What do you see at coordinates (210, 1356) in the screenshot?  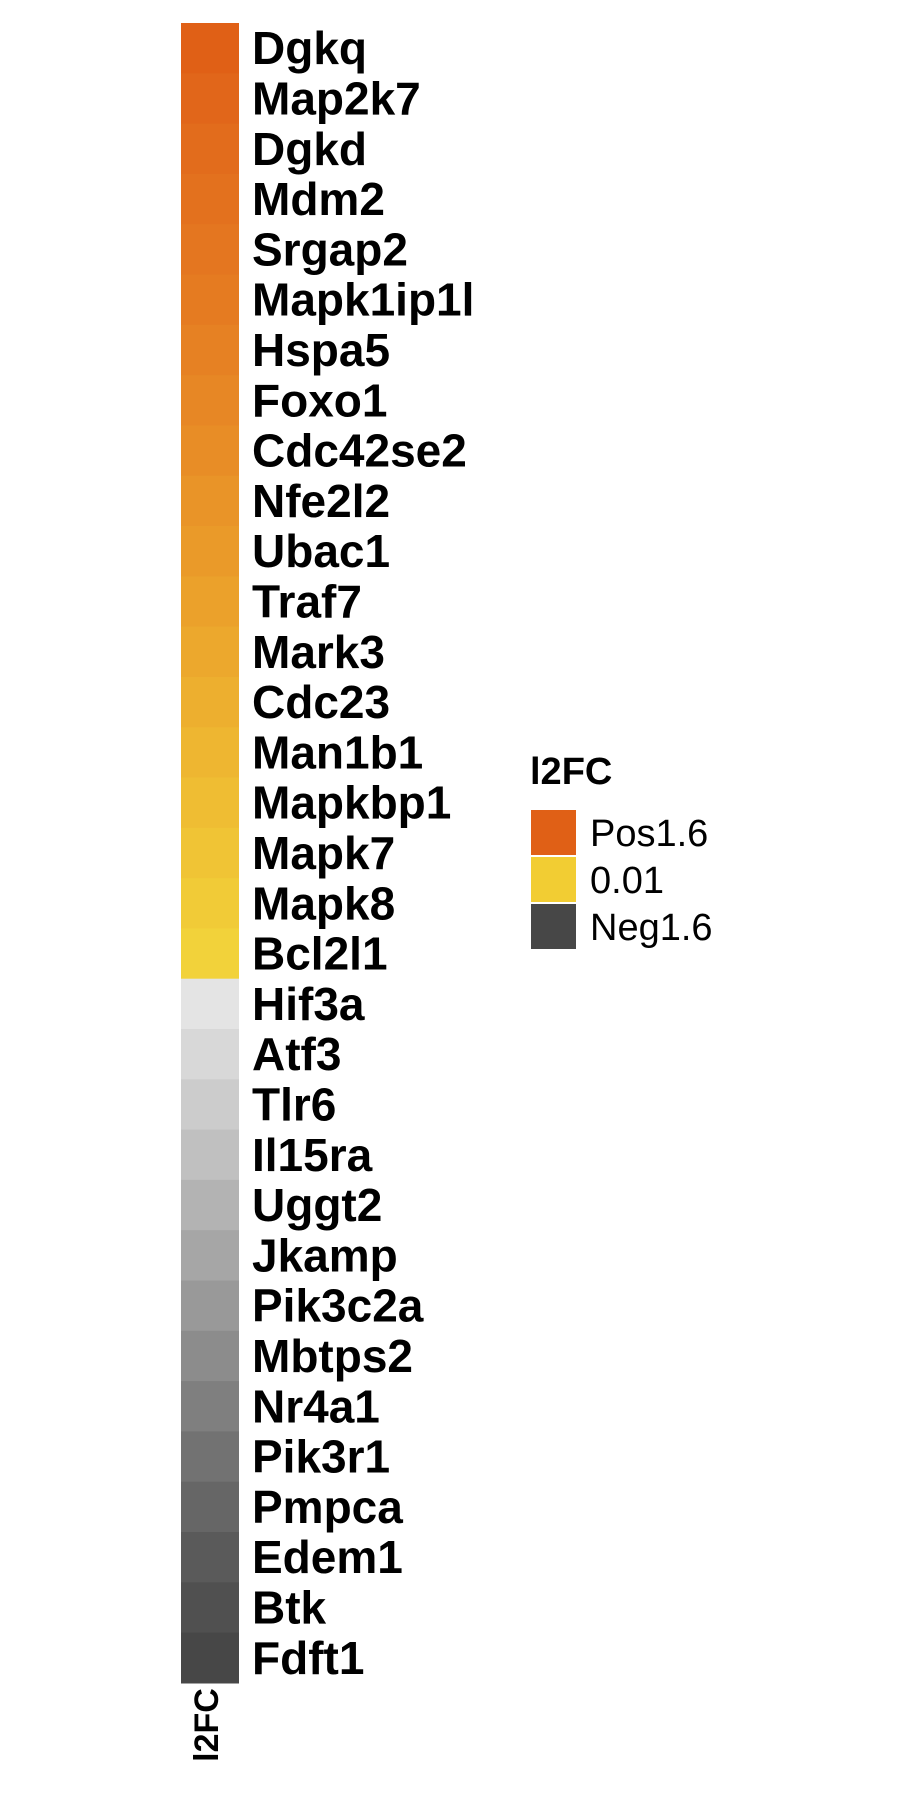 I see `heatmap-cell-mbtps2` at bounding box center [210, 1356].